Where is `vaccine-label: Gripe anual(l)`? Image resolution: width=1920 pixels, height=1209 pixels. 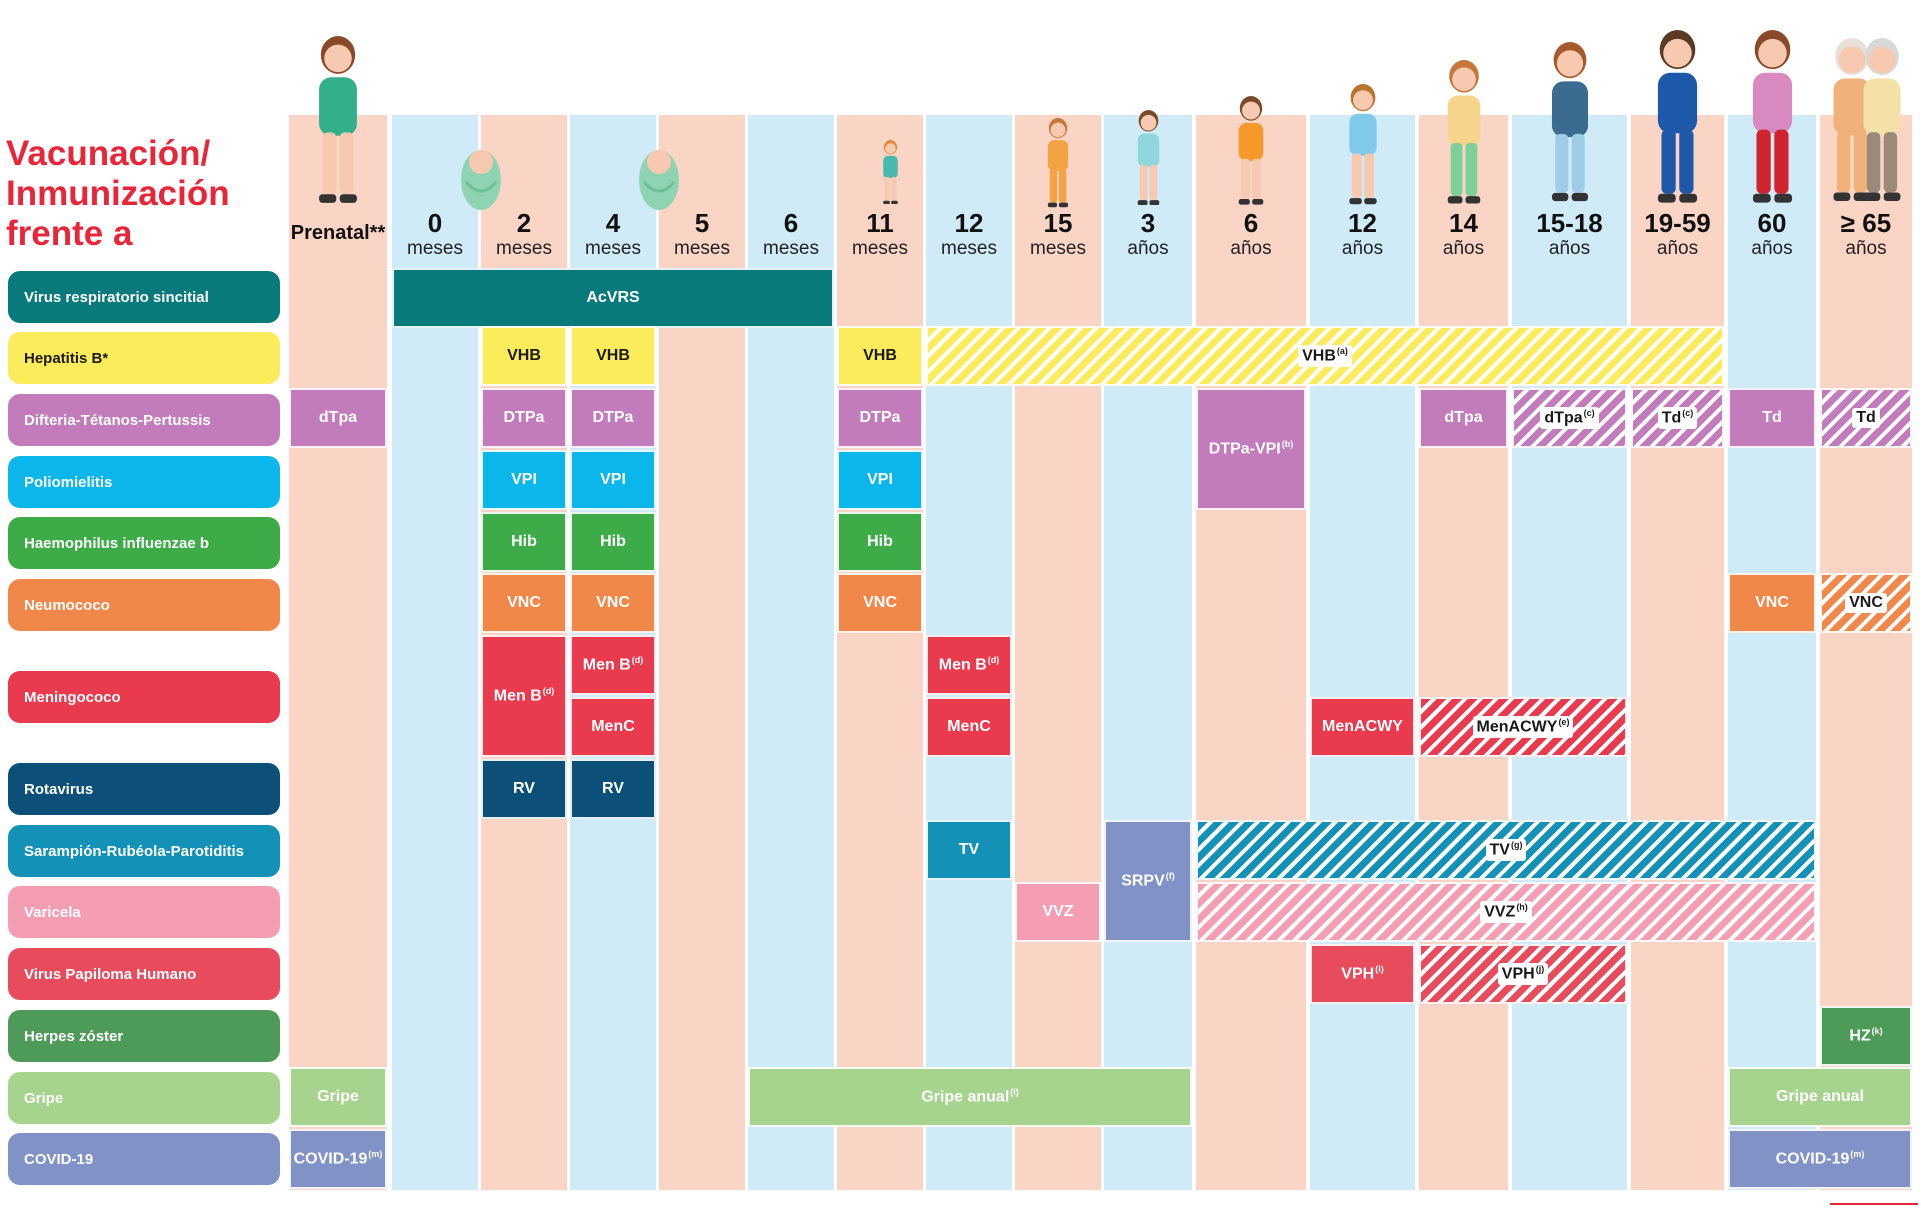
vaccine-label: Gripe anual(l) is located at coordinates (970, 1096).